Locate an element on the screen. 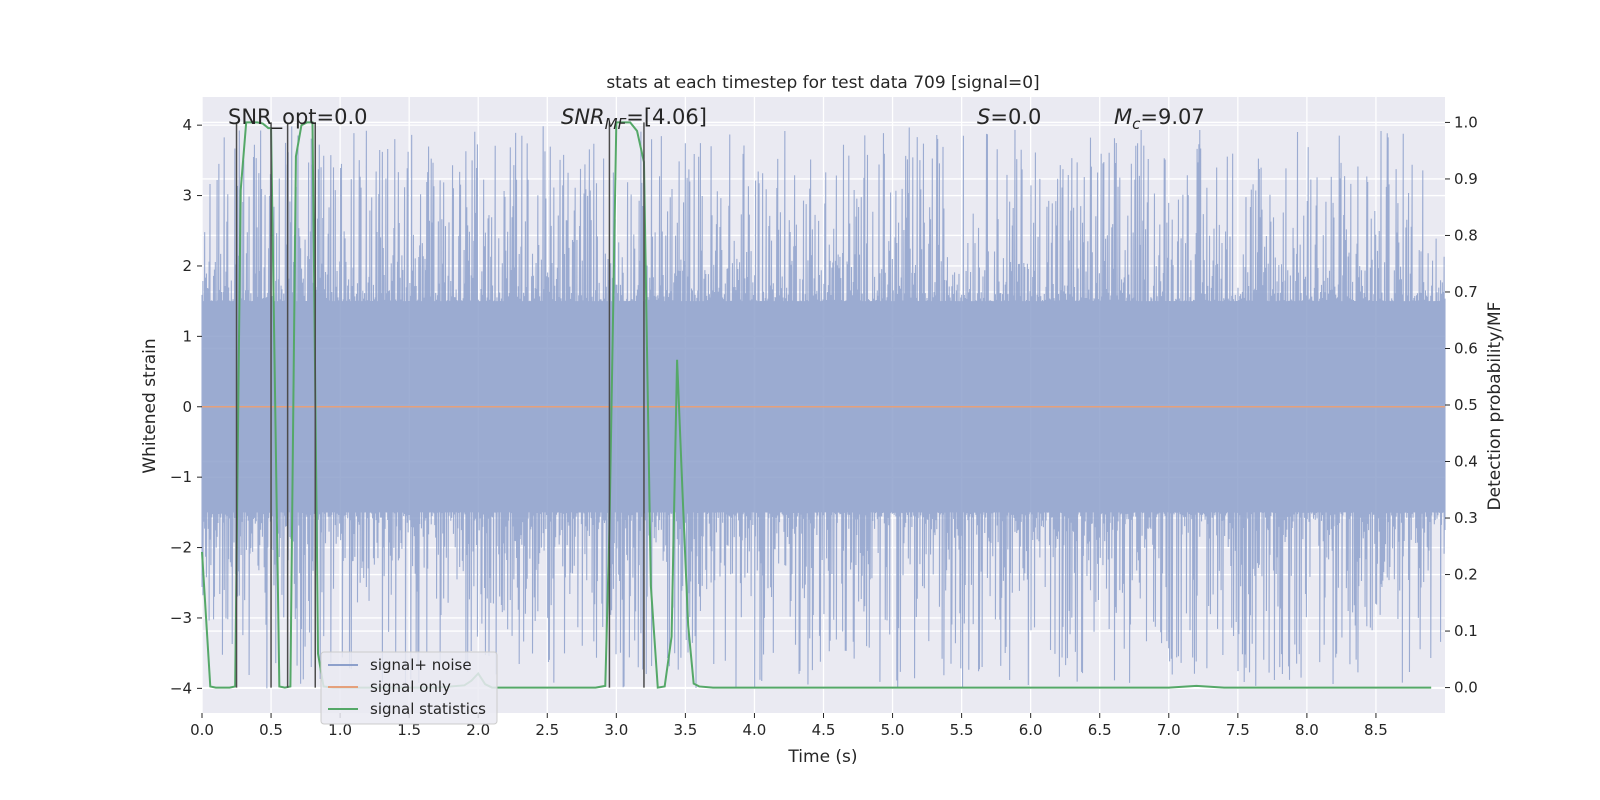 This screenshot has height=800, width=1600. y-tick-label: −2 is located at coordinates (181, 548).